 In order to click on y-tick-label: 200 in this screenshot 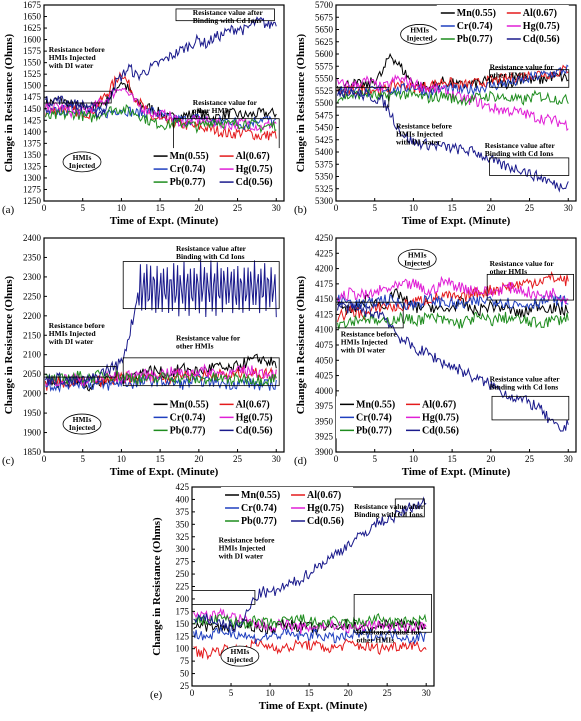, I will do `click(183, 599)`.